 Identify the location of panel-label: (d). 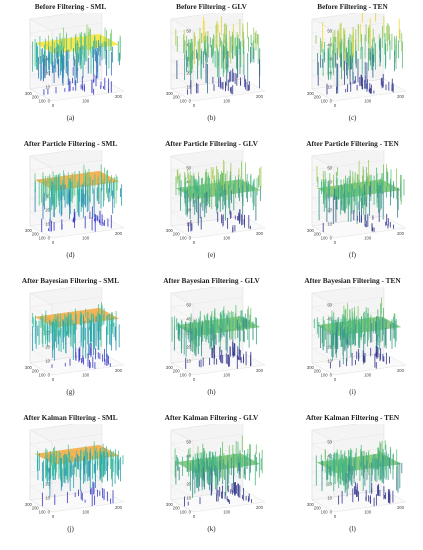
(70, 255).